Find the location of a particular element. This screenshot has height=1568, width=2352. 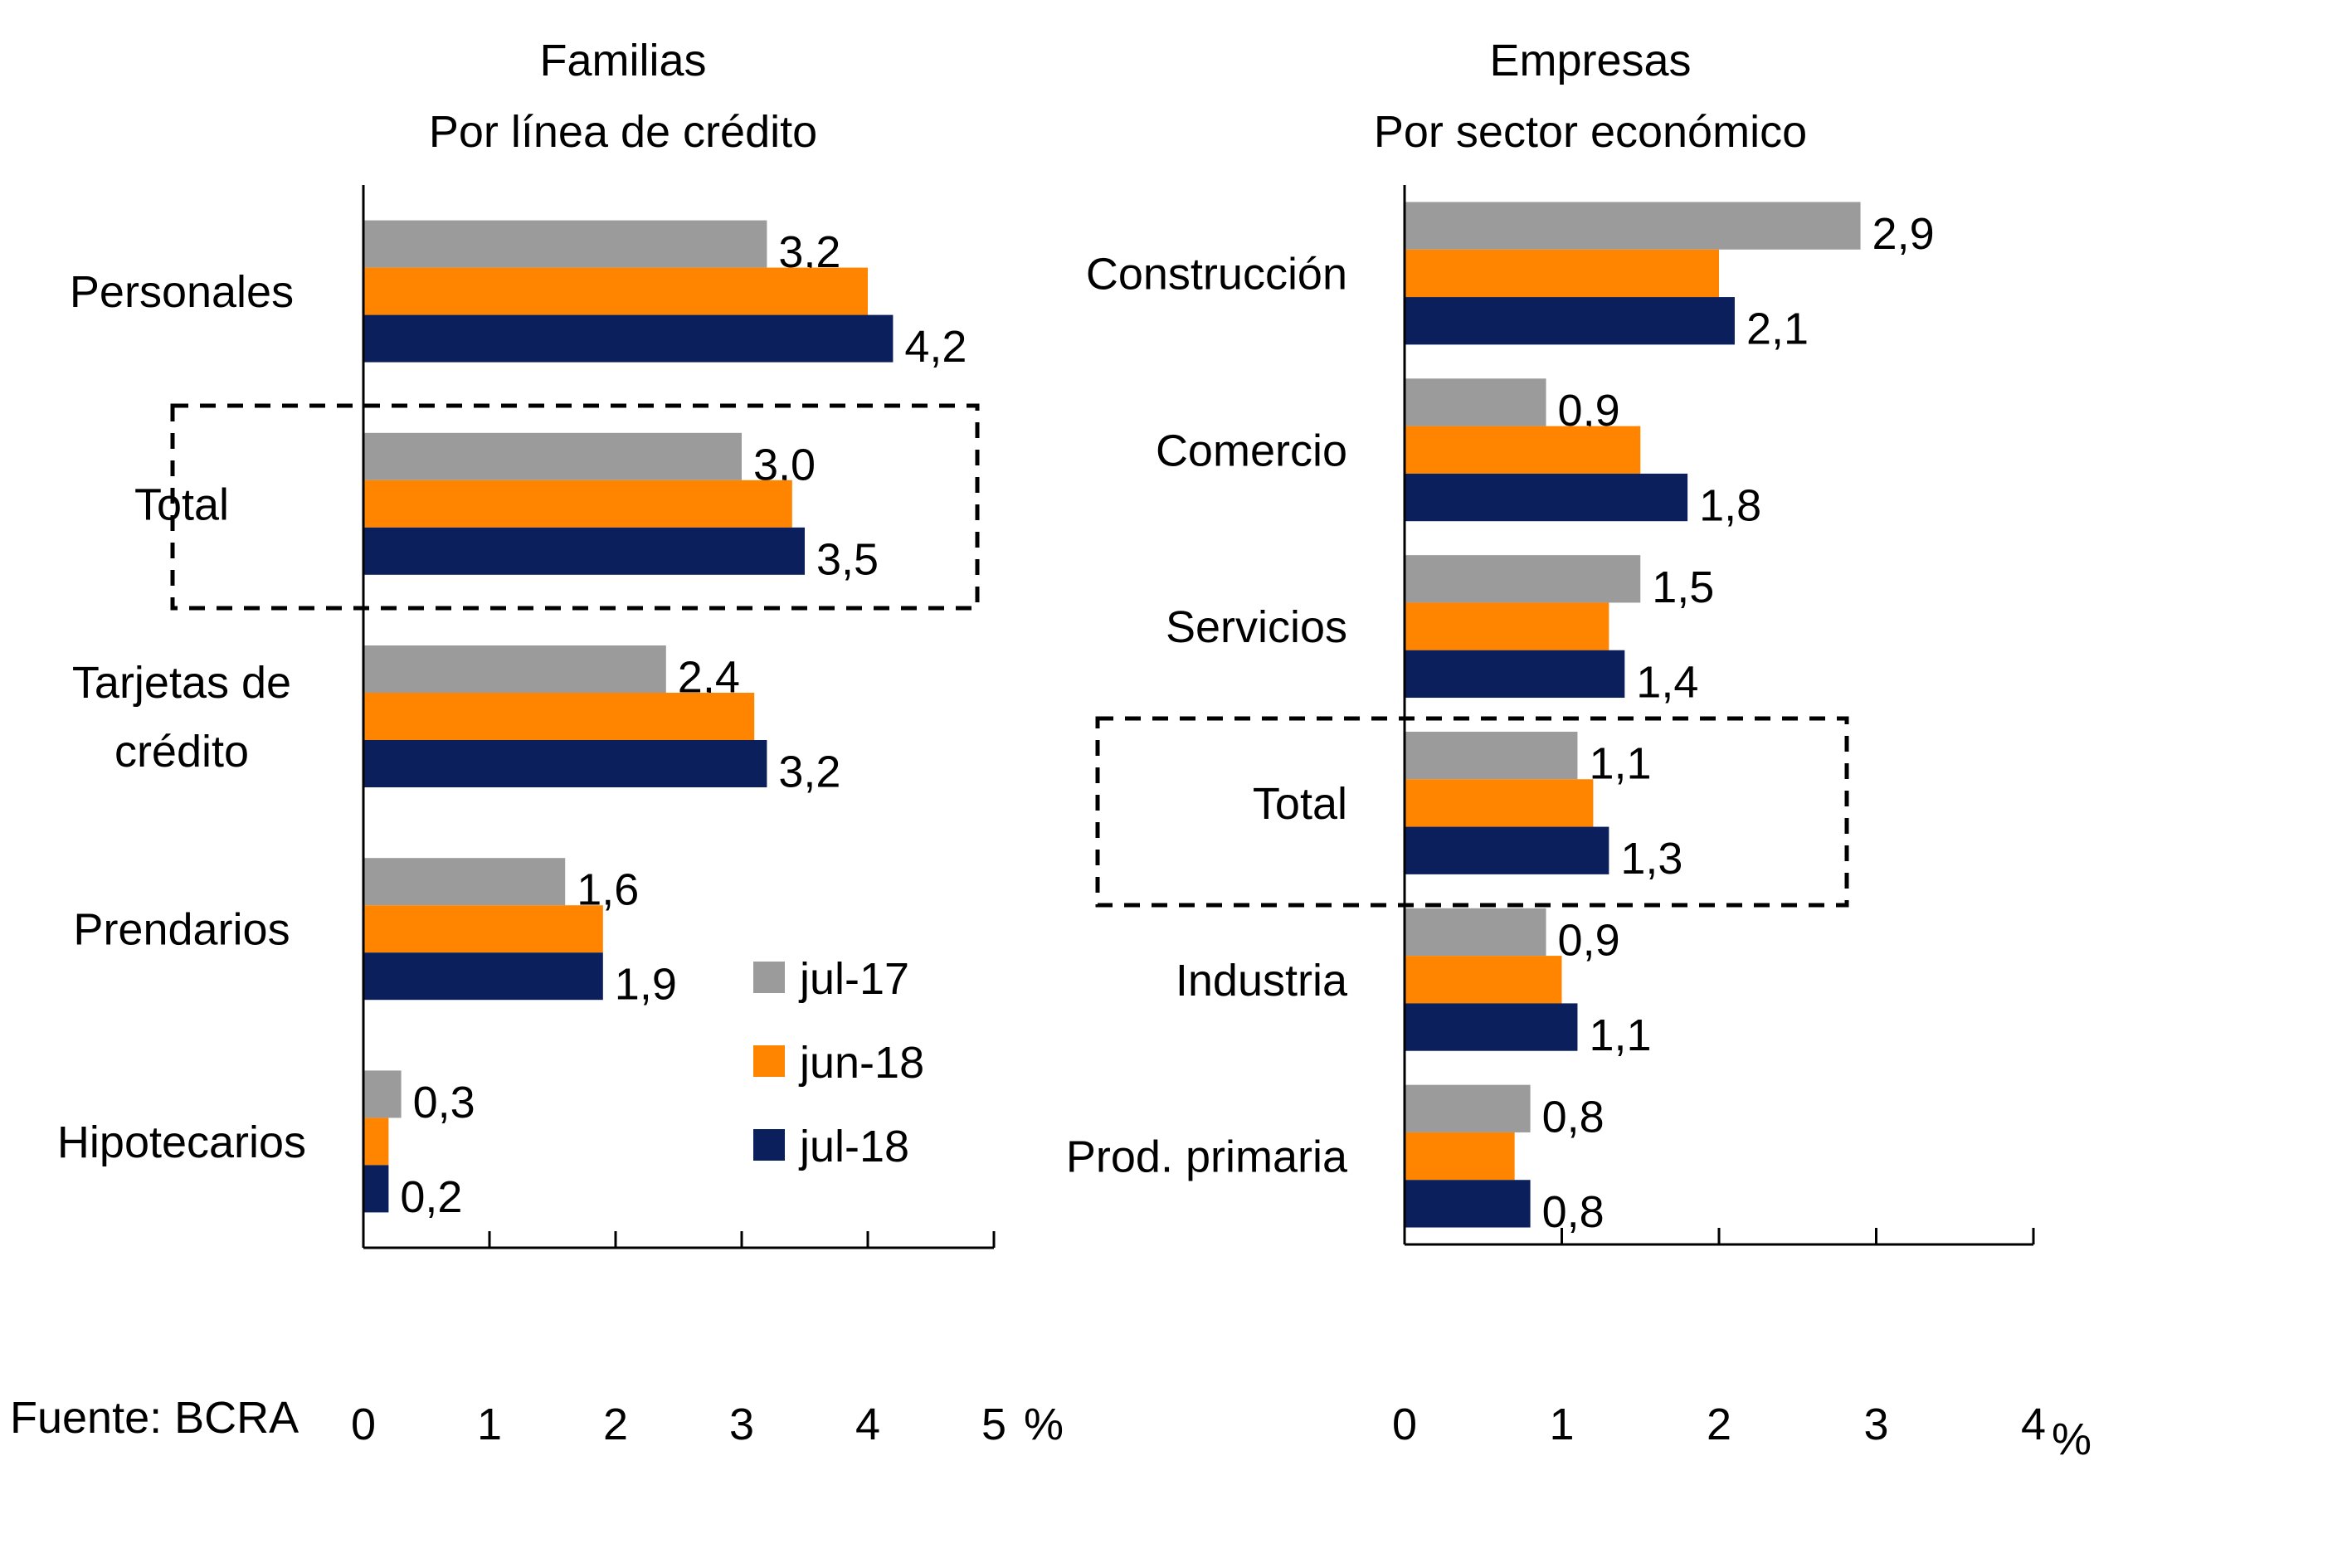

right-value-label-total-jul-17: 1,1 is located at coordinates (1620, 764).